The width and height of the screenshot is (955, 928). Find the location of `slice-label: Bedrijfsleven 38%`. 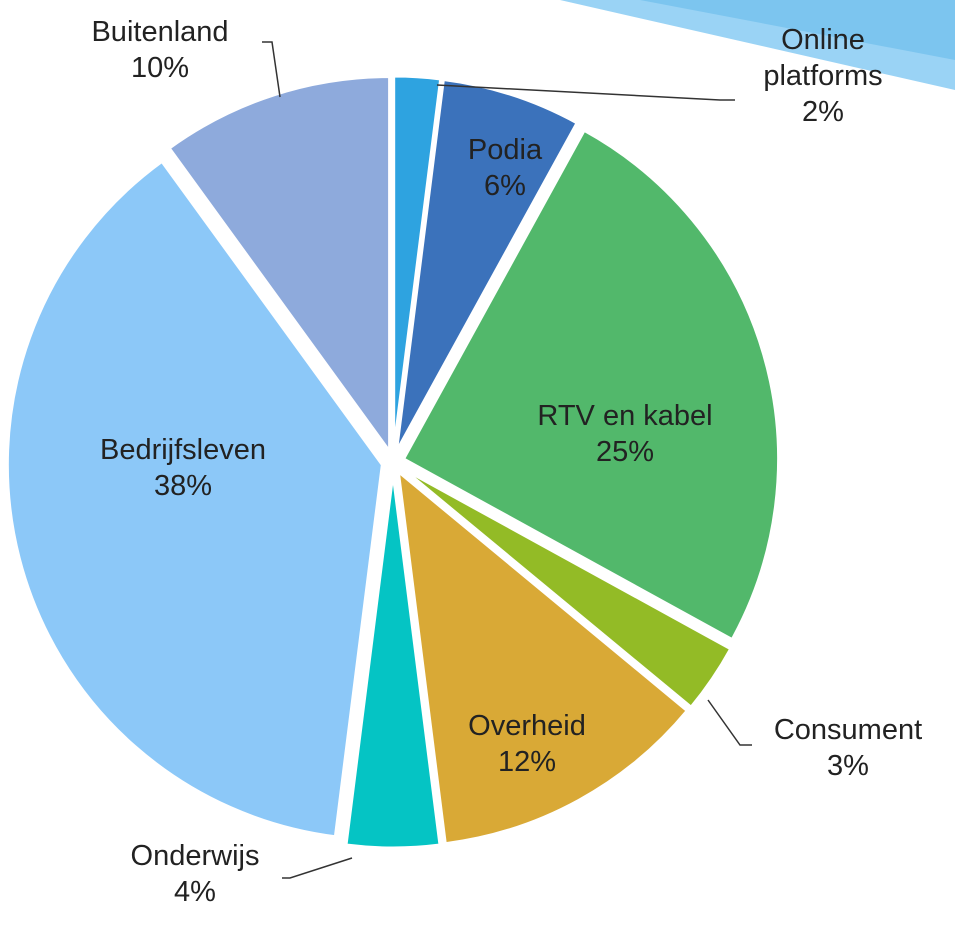

slice-label: Bedrijfsleven 38% is located at coordinates (183, 468).